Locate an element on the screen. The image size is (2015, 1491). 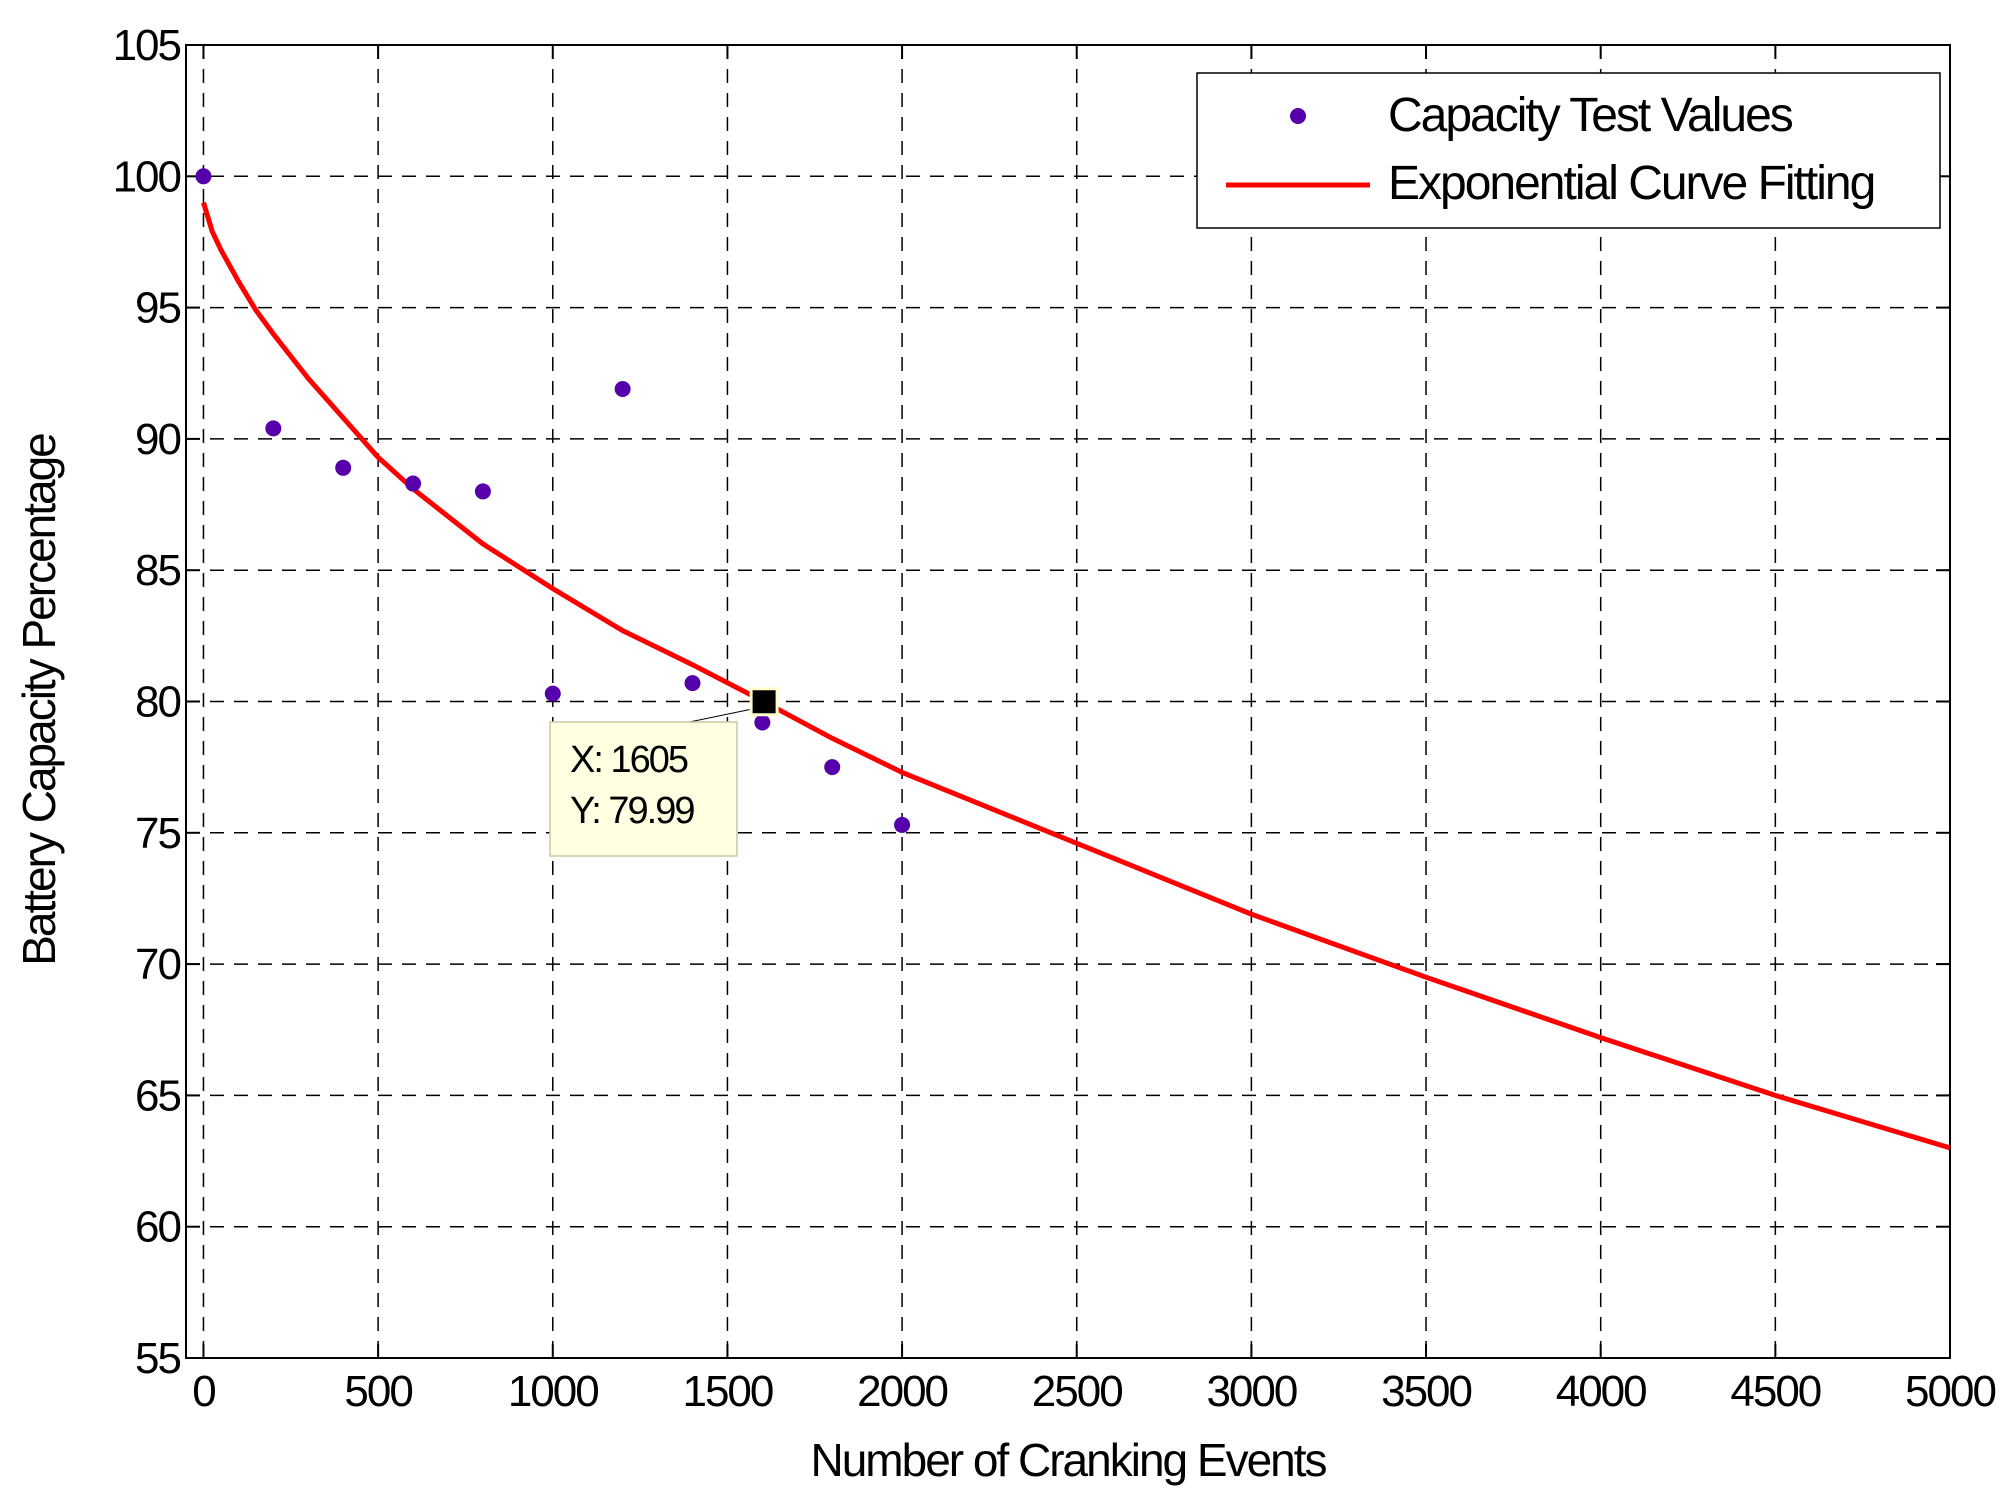
datatip-marker is located at coordinates (764, 702).